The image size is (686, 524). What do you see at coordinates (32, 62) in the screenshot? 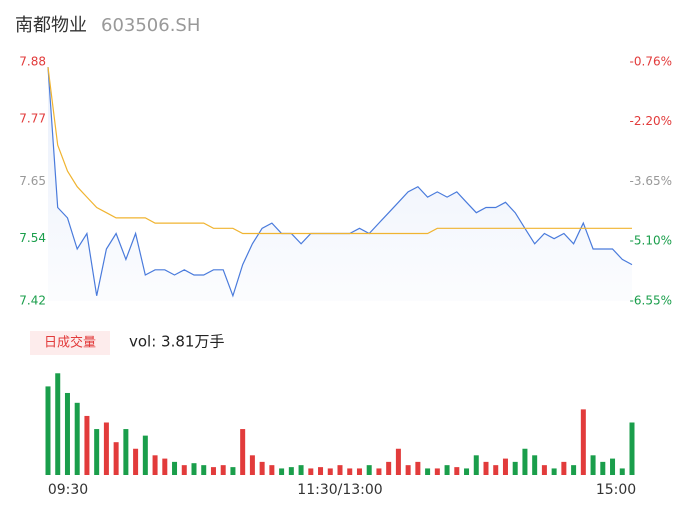
I see `y-tick-label: 7.88` at bounding box center [32, 62].